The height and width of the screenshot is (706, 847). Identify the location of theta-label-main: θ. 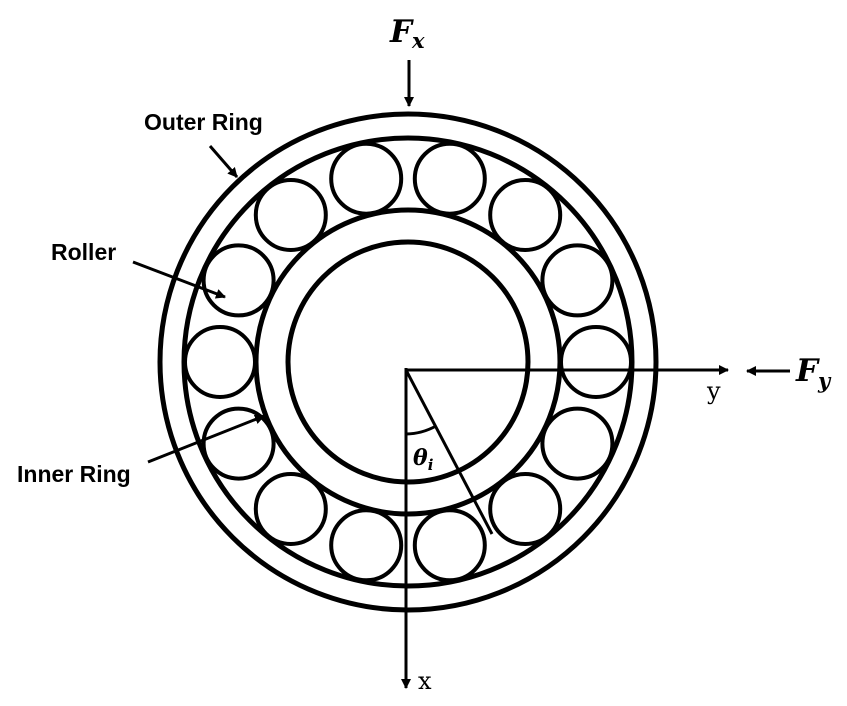
(420, 458).